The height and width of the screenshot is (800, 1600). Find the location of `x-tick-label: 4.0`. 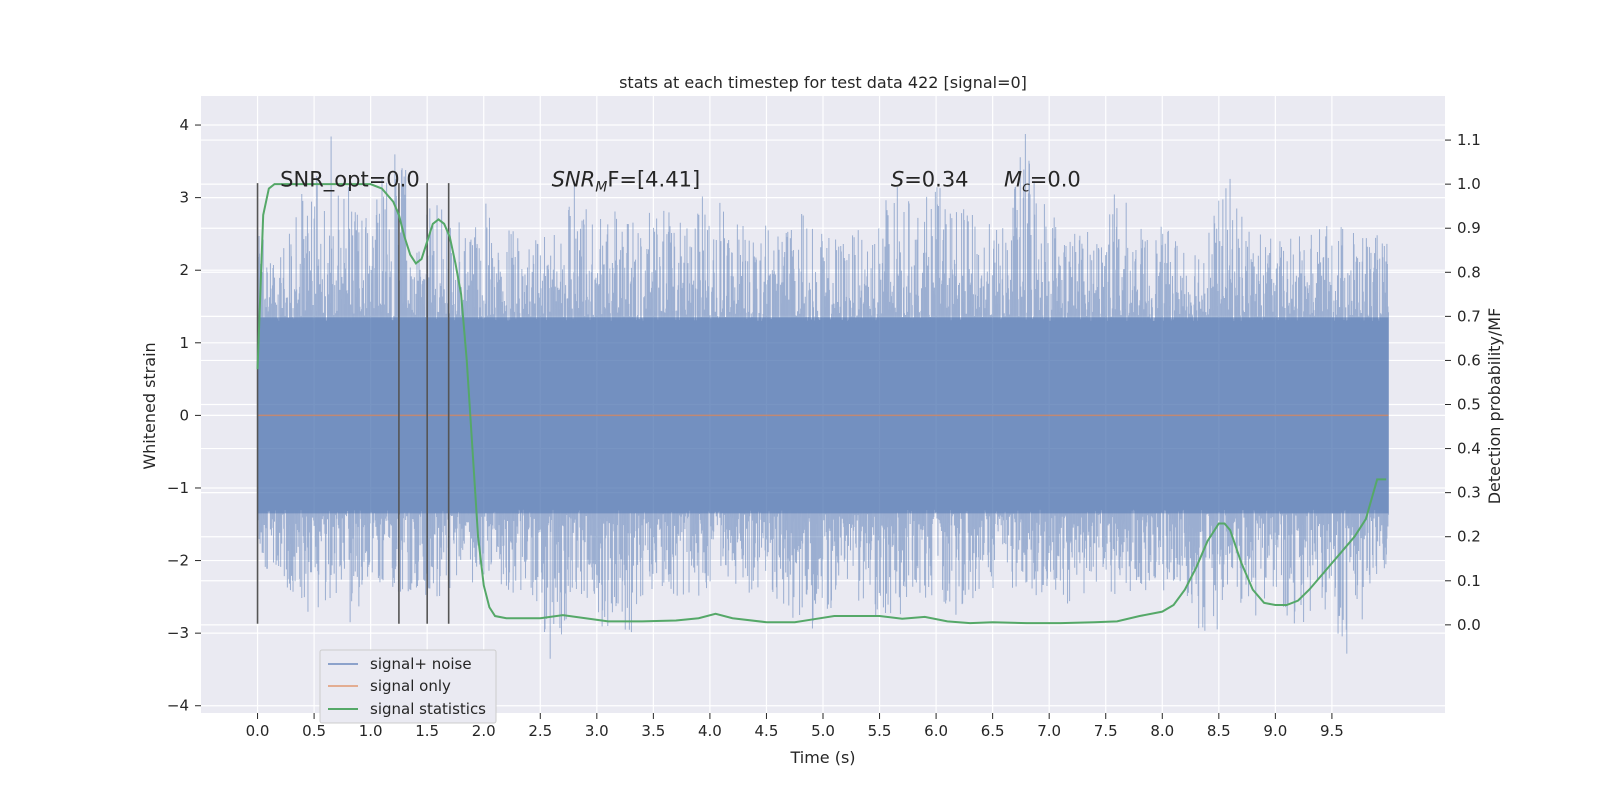

x-tick-label: 4.0 is located at coordinates (710, 731).